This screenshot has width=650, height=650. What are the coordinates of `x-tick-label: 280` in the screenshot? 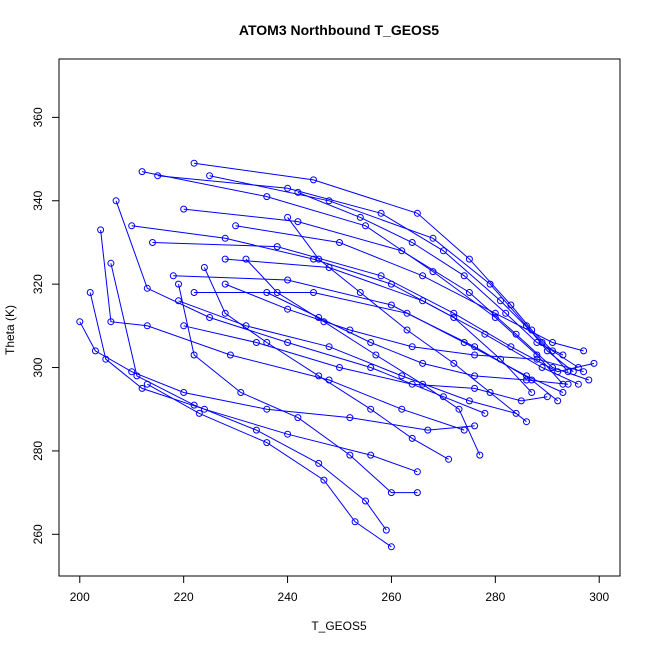 It's located at (495, 597).